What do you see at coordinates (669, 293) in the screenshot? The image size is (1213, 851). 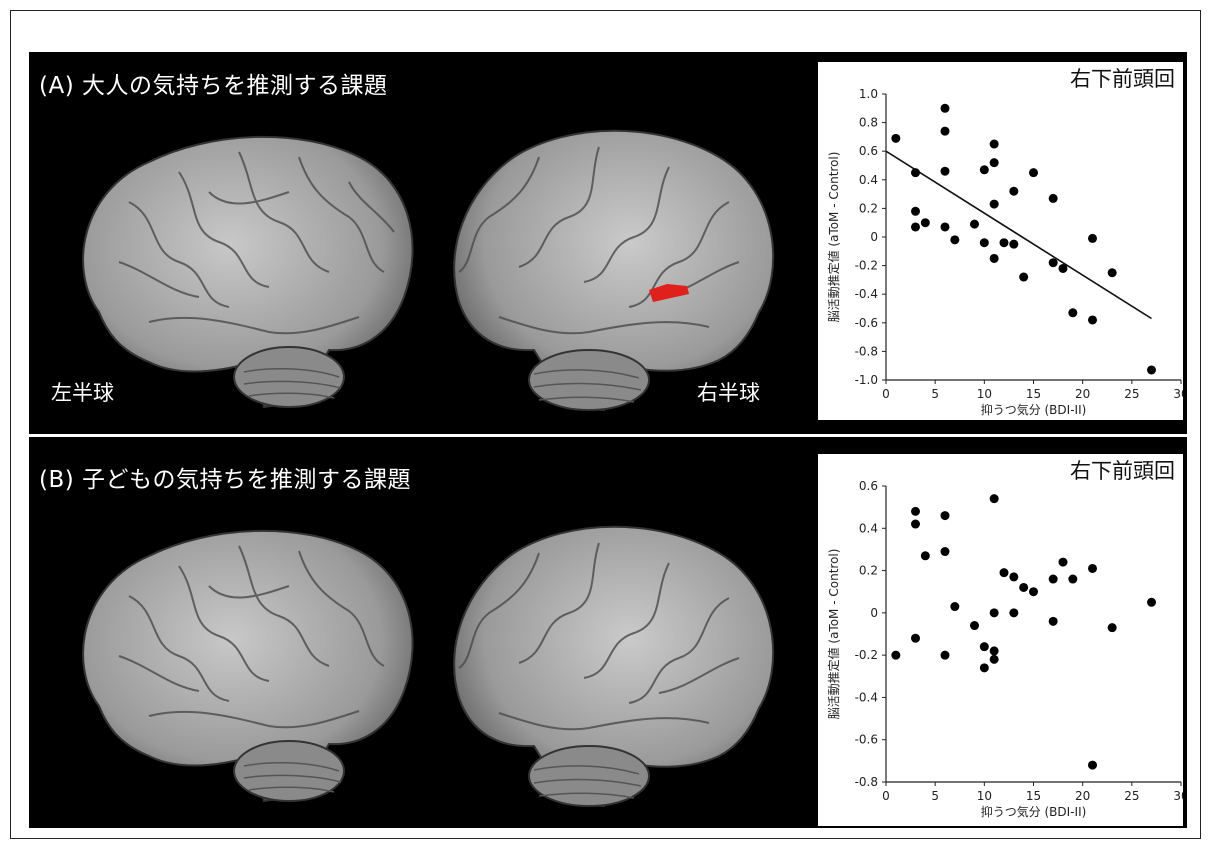 I see `activation-region` at bounding box center [669, 293].